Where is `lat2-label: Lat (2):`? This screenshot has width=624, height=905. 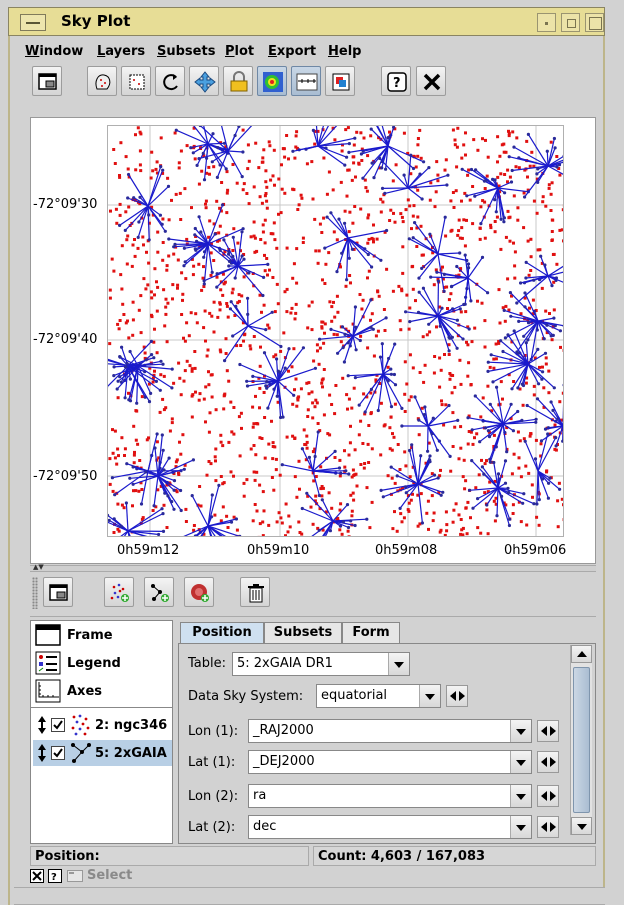
lat2-label: Lat (2): is located at coordinates (212, 827).